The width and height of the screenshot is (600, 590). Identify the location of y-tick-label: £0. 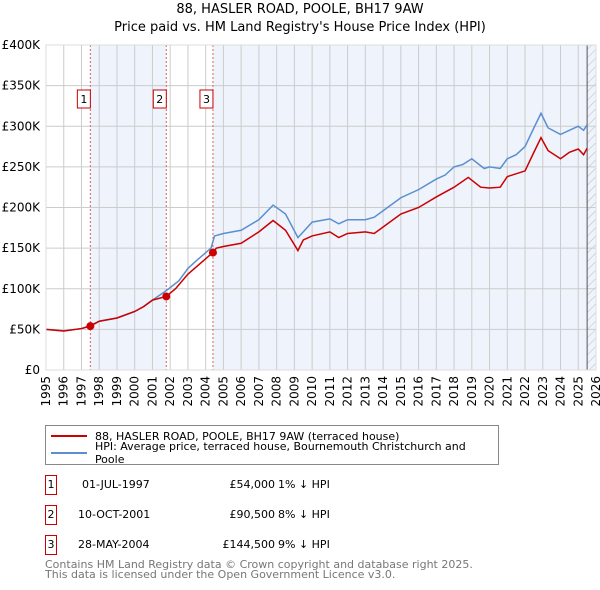
(32, 370).